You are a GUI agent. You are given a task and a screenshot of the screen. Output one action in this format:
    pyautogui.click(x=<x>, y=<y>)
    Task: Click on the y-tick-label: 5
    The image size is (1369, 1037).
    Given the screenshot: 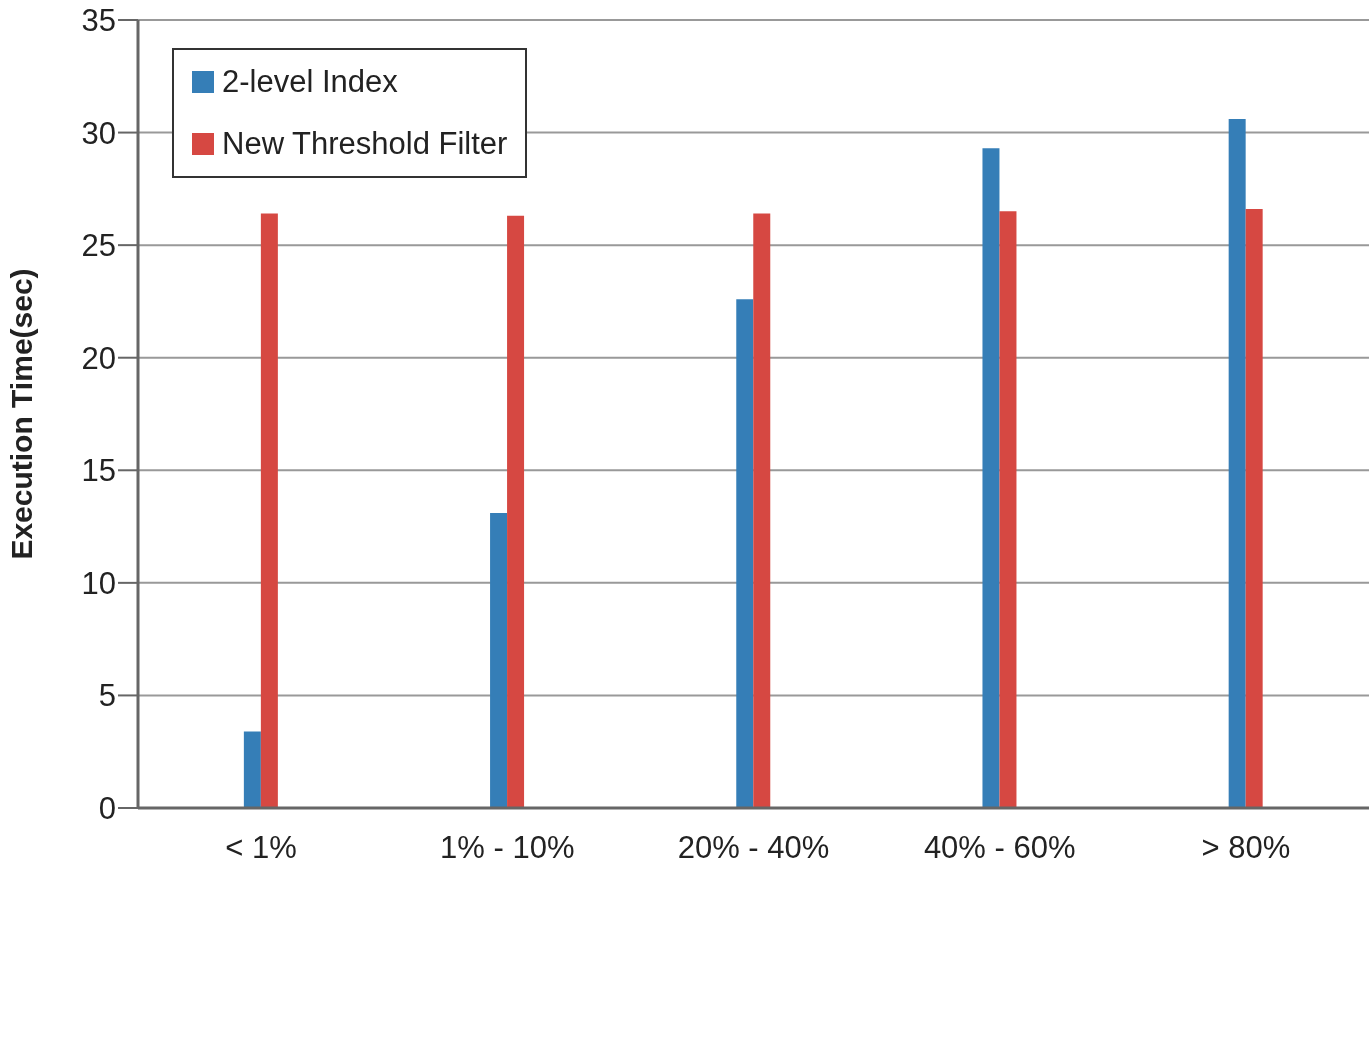 What is the action you would take?
    pyautogui.click(x=107, y=696)
    